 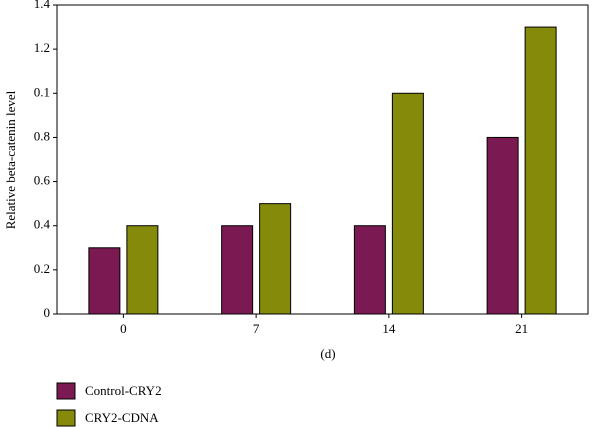 What do you see at coordinates (122, 417) in the screenshot?
I see `legend-label: CRY2-CDNA` at bounding box center [122, 417].